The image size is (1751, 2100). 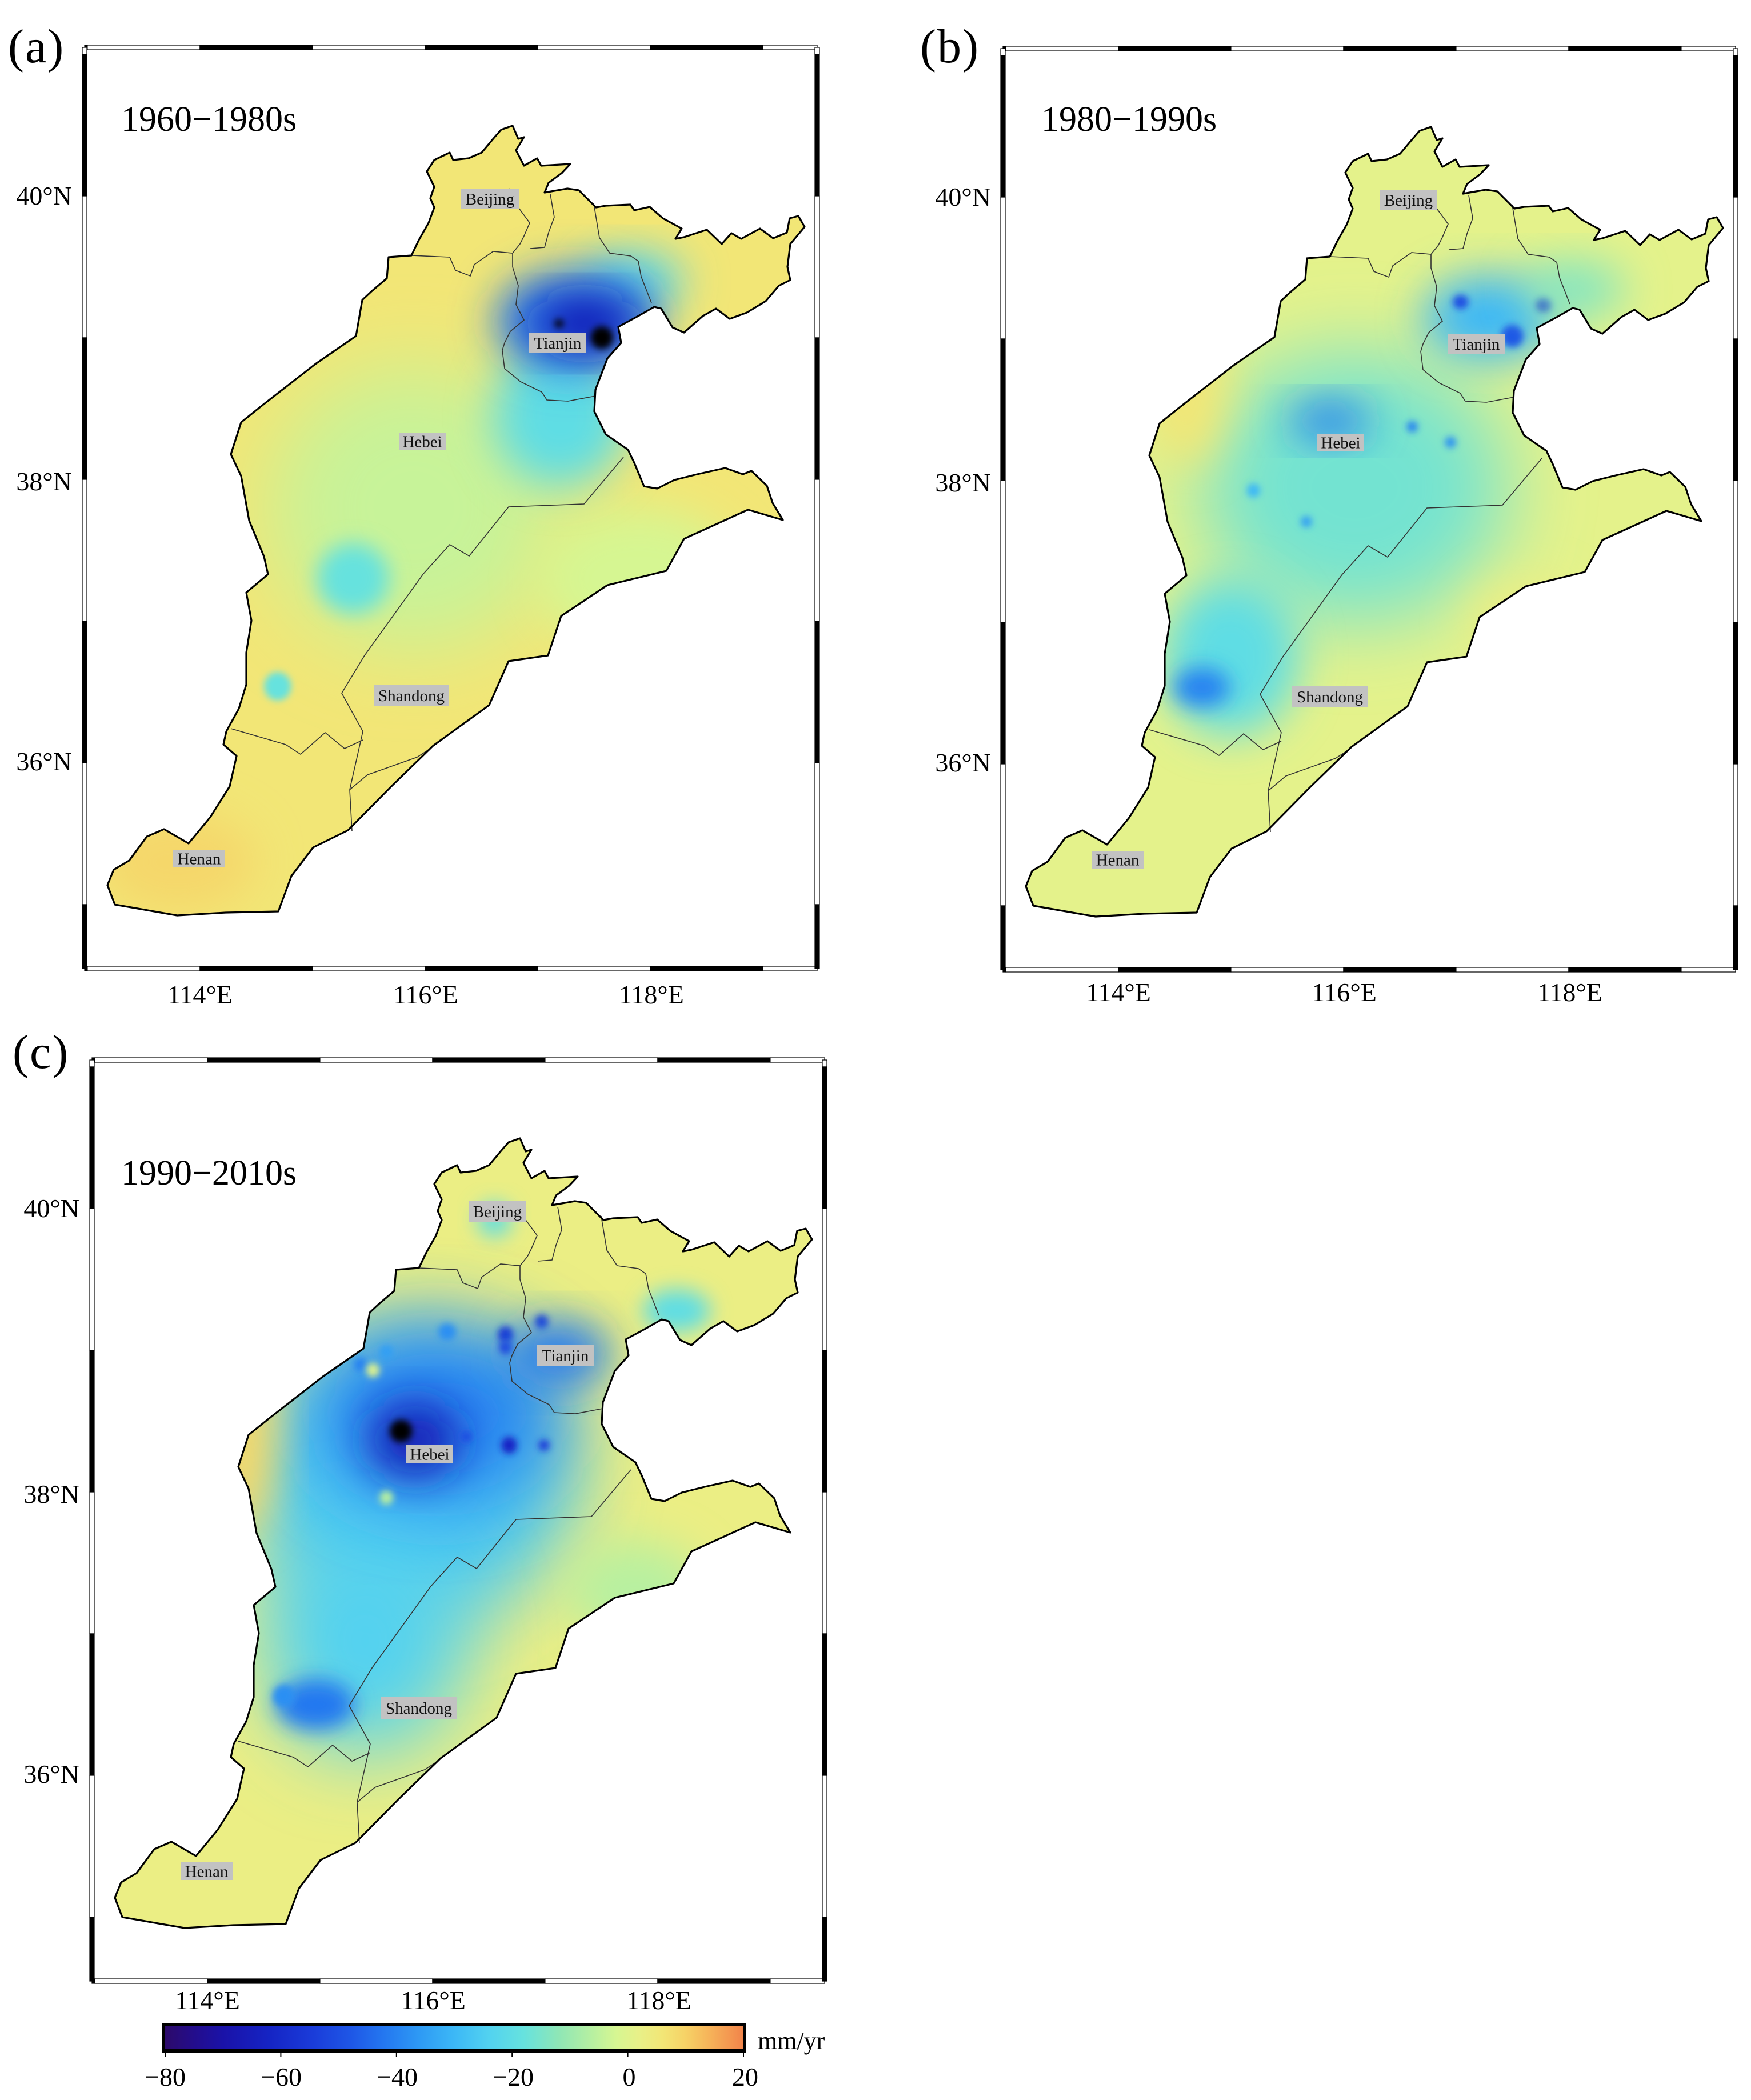 I want to click on panel-c-letter: (c), so click(x=41, y=1052).